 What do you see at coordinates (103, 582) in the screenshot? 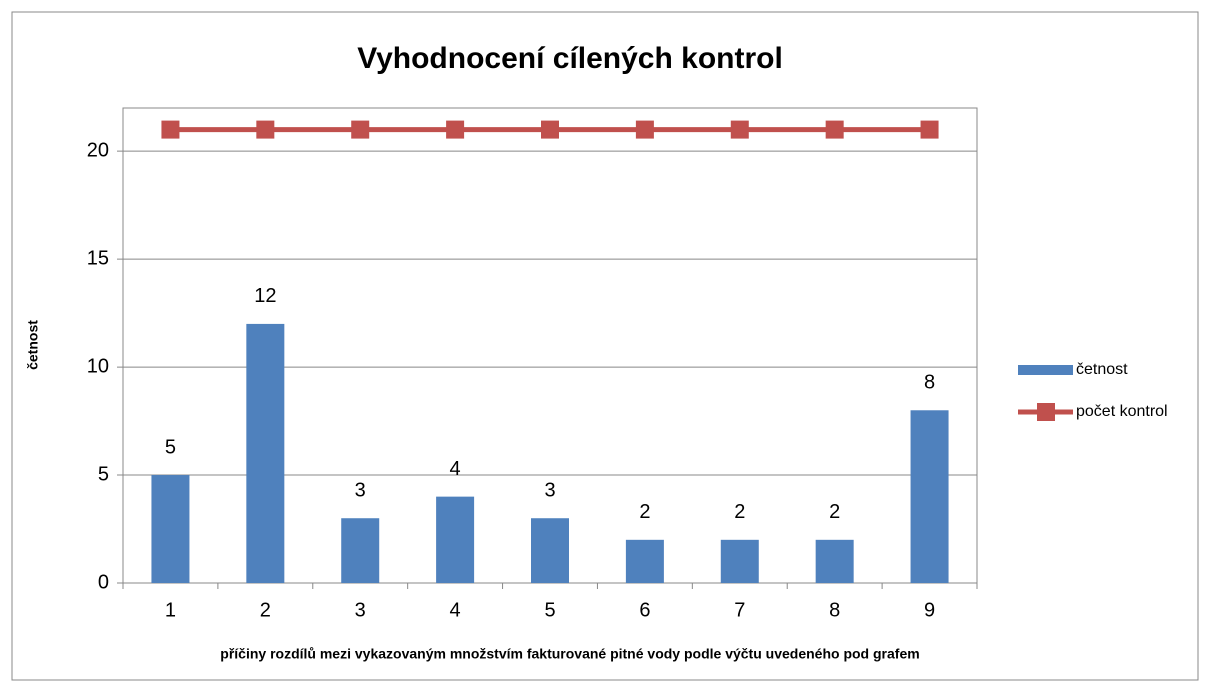
I see `y-tick-label: 0` at bounding box center [103, 582].